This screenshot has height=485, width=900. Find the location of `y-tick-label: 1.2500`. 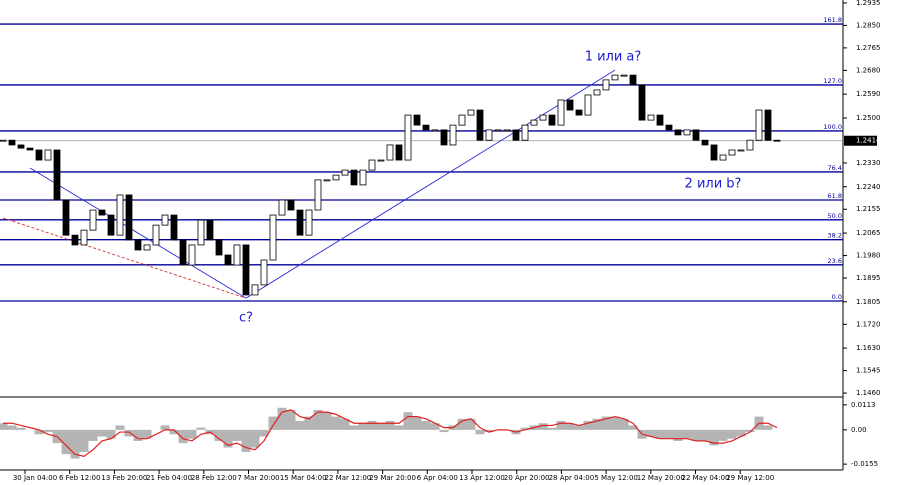

y-tick-label: 1.2500 is located at coordinates (868, 118).